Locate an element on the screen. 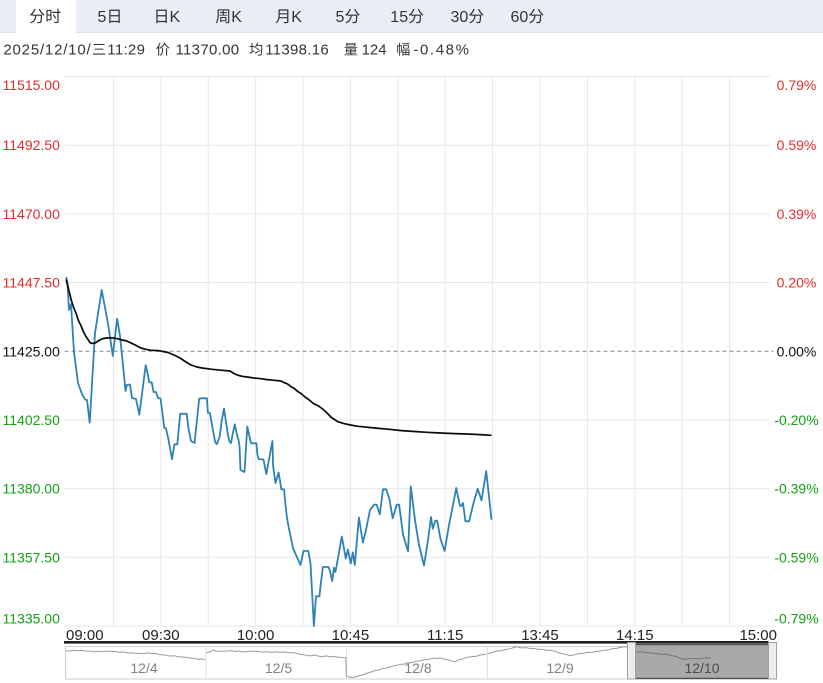 The width and height of the screenshot is (823, 683). svg-text: 0.00% is located at coordinates (797, 351).